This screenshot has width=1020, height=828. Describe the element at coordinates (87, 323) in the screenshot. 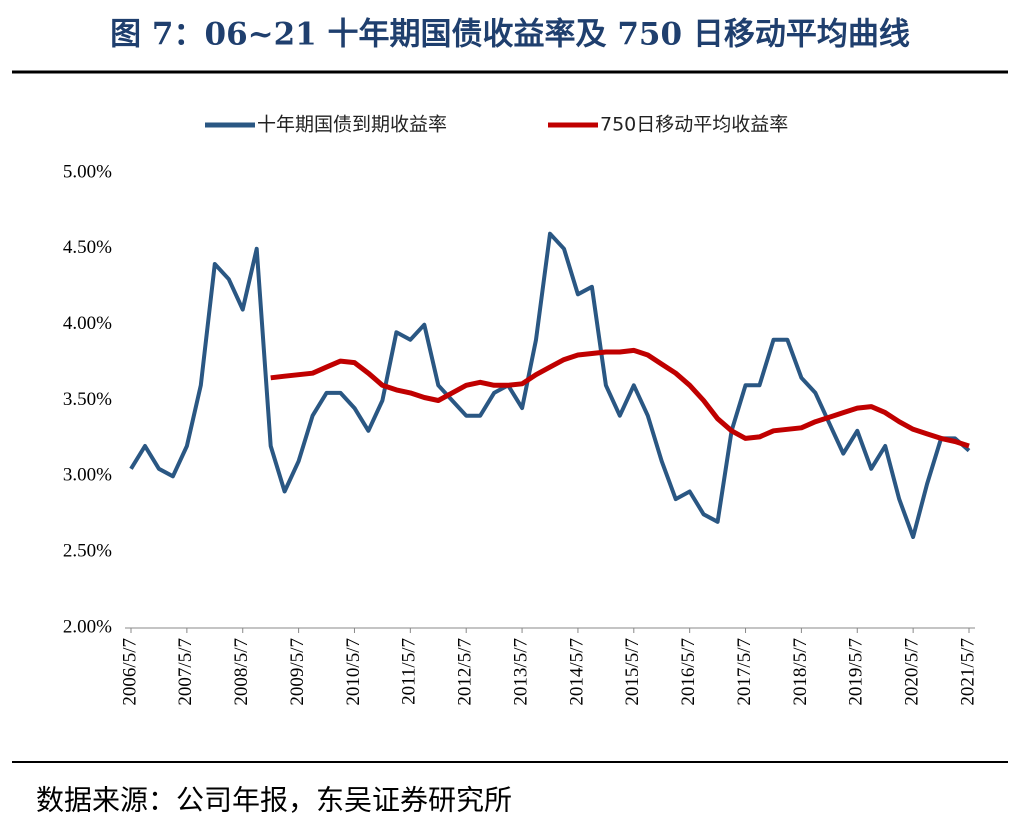

I see `y-tick-label: 4.00%` at that location.